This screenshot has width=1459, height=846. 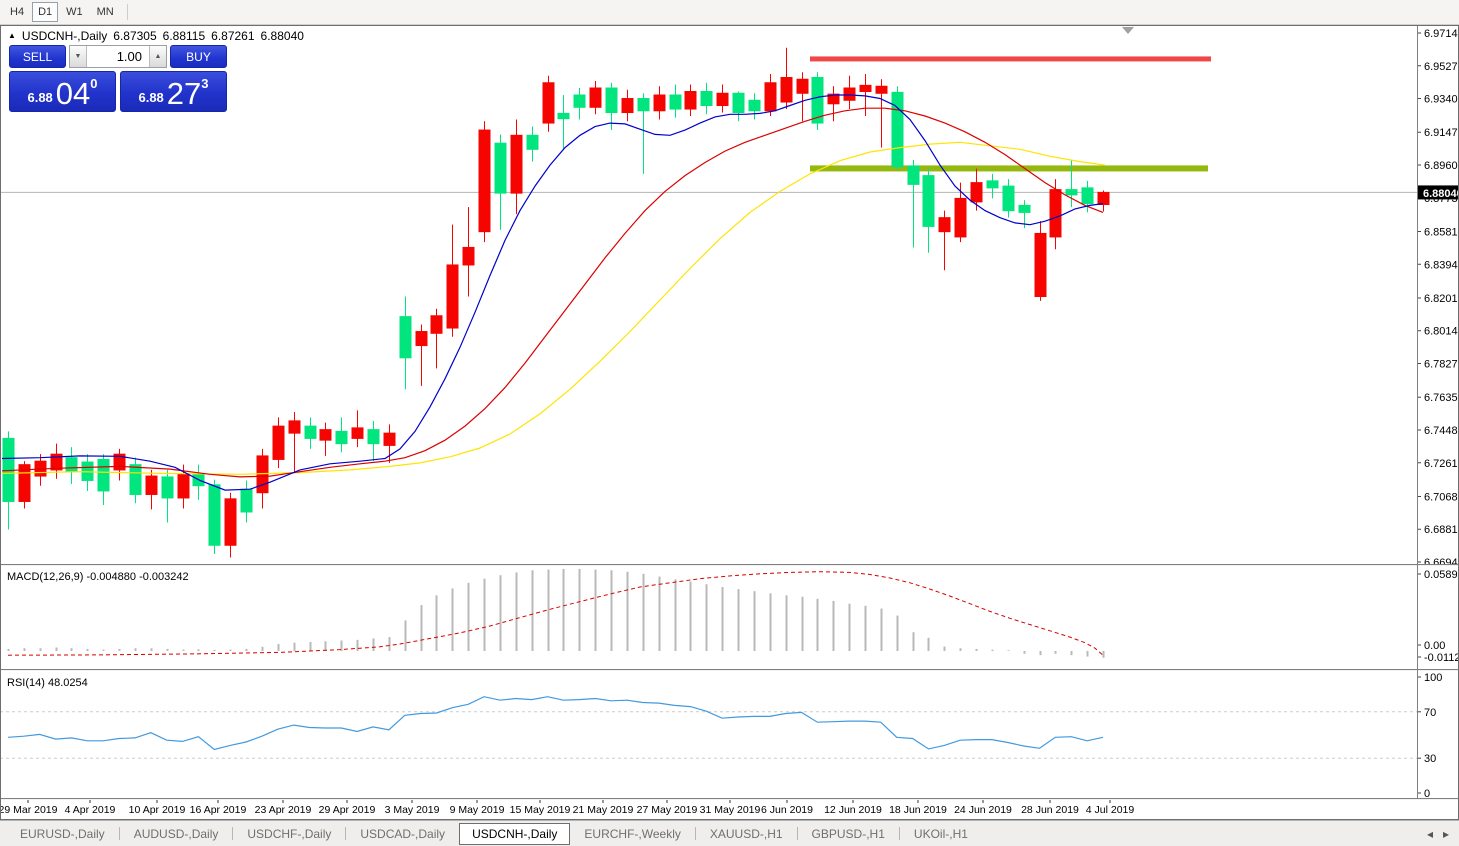 I want to click on svg-text: 10 Apr 2019, so click(x=157, y=810).